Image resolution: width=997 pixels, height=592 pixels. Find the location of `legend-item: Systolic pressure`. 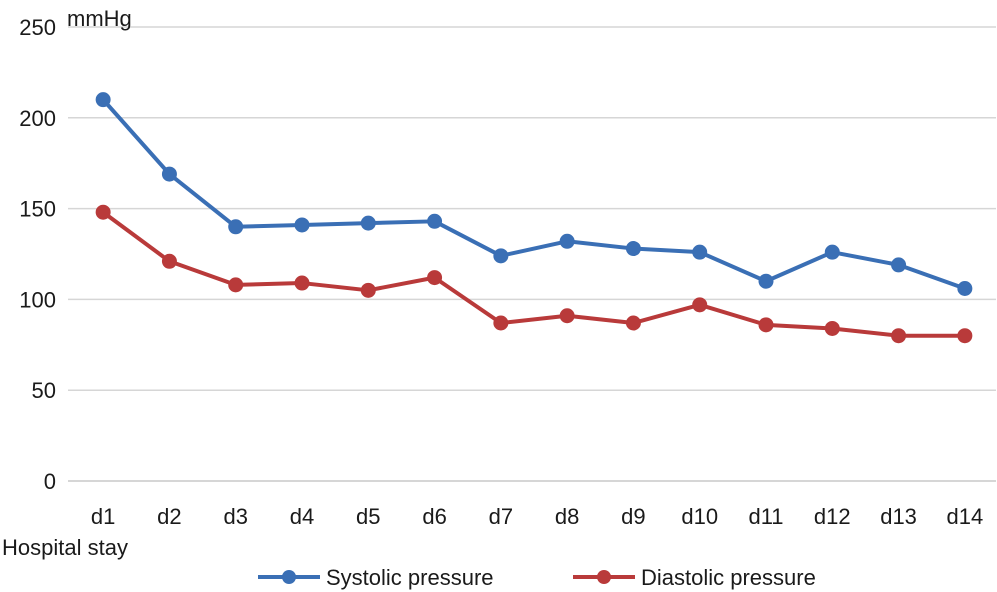

legend-item: Systolic pressure is located at coordinates (376, 577).